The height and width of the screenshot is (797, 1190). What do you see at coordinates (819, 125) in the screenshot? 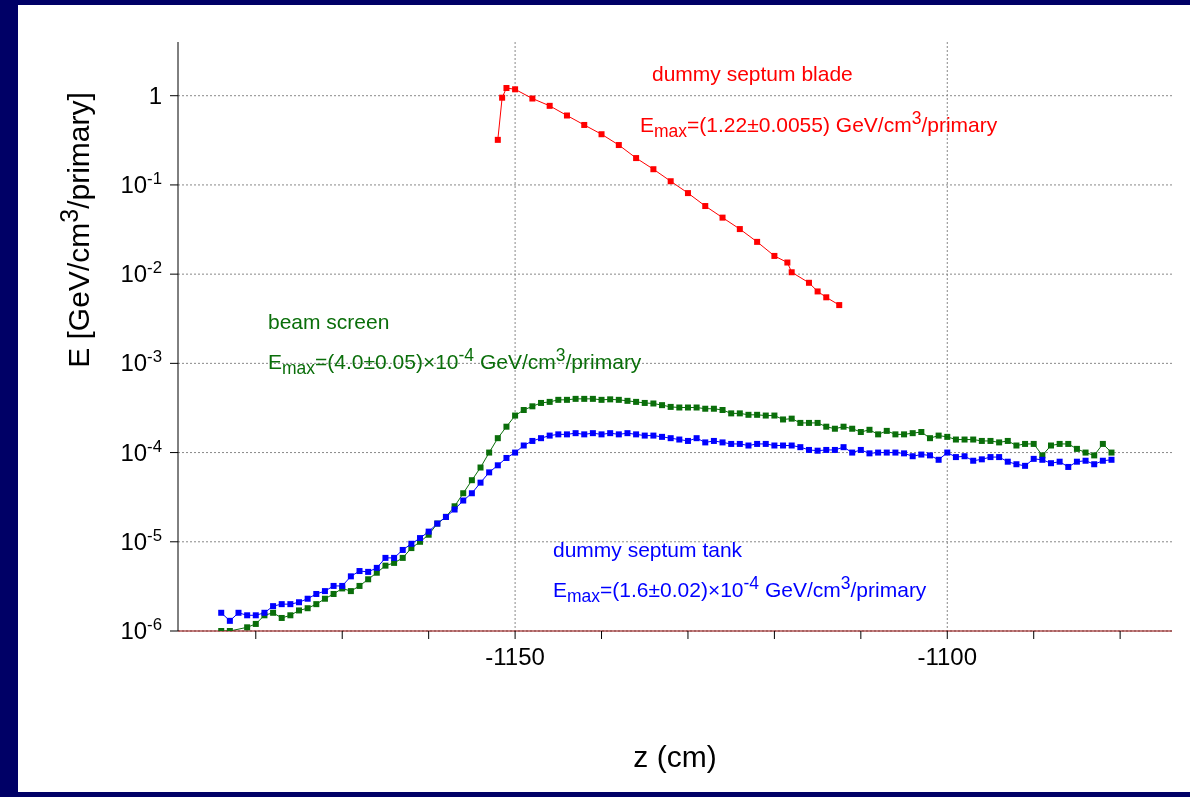
I see `annotation: E$_{max}$=(1.22±0.0055) GeV/cm$^{3}$/primary` at bounding box center [819, 125].